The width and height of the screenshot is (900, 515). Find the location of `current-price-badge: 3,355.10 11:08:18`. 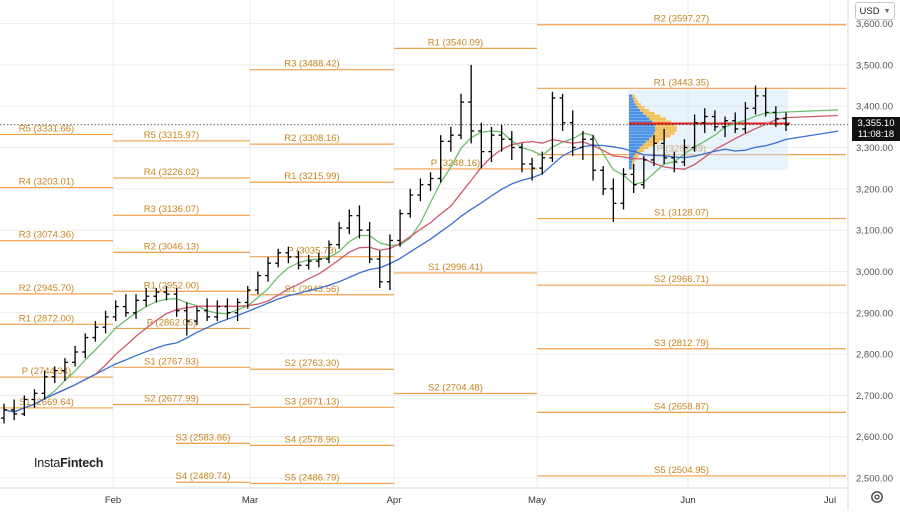

current-price-badge: 3,355.10 11:08:18 is located at coordinates (876, 129).